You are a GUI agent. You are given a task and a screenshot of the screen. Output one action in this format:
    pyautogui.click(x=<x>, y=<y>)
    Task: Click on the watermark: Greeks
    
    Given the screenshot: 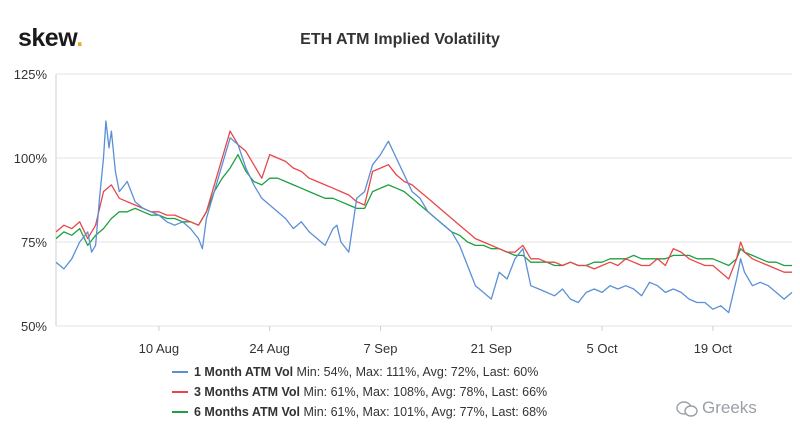 What is the action you would take?
    pyautogui.click(x=716, y=408)
    